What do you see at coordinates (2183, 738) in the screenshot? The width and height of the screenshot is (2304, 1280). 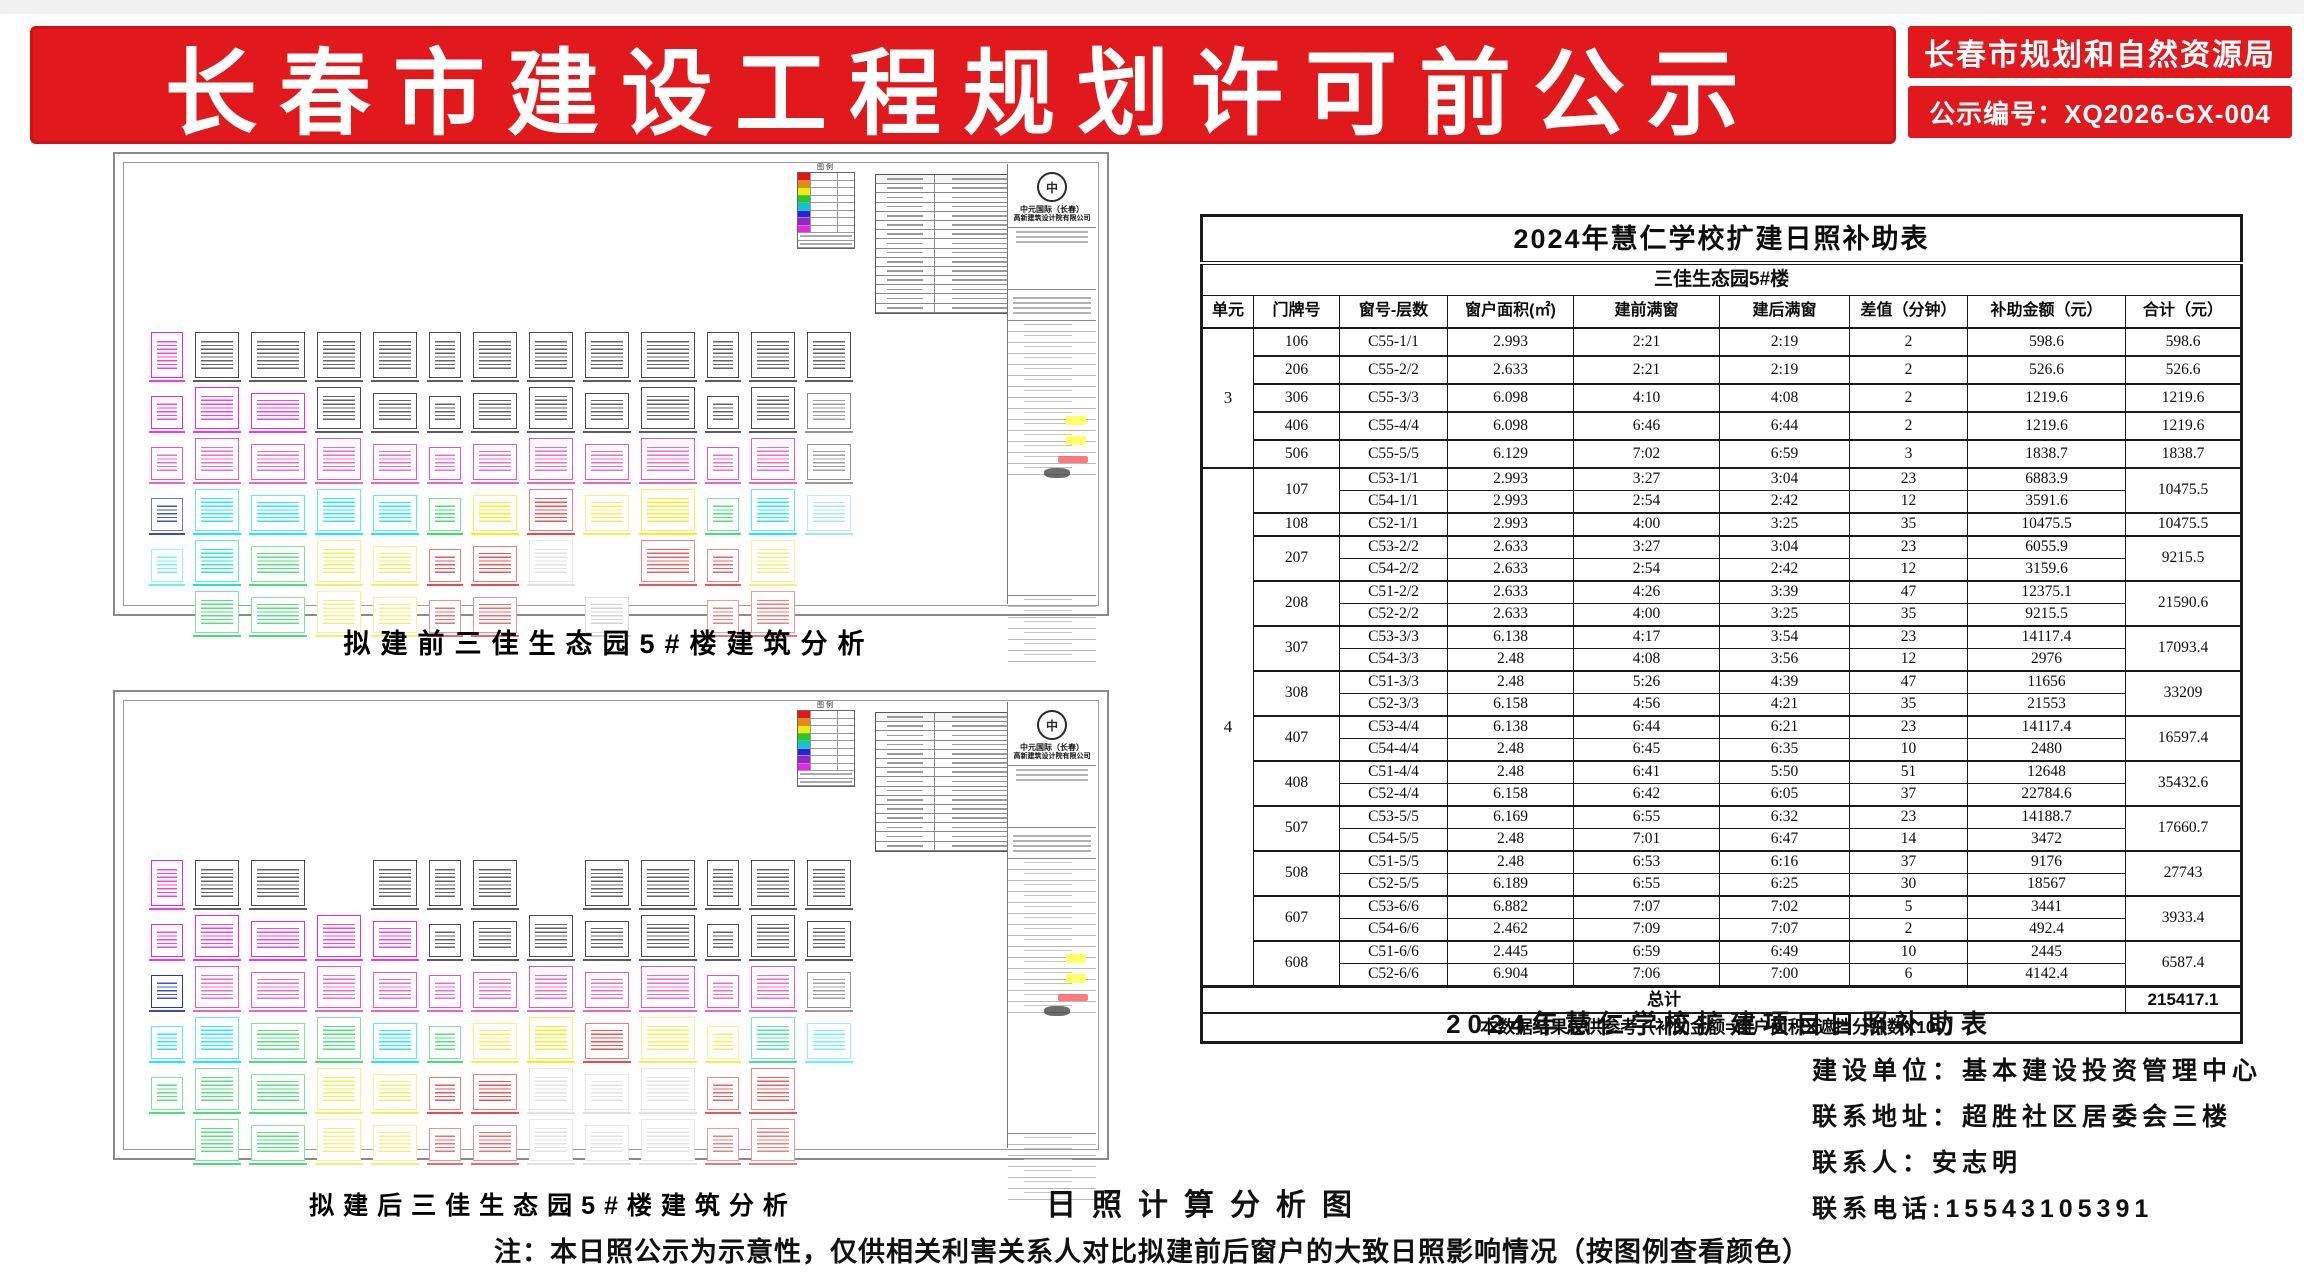 I see `door-total-cell: 16597.4` at bounding box center [2183, 738].